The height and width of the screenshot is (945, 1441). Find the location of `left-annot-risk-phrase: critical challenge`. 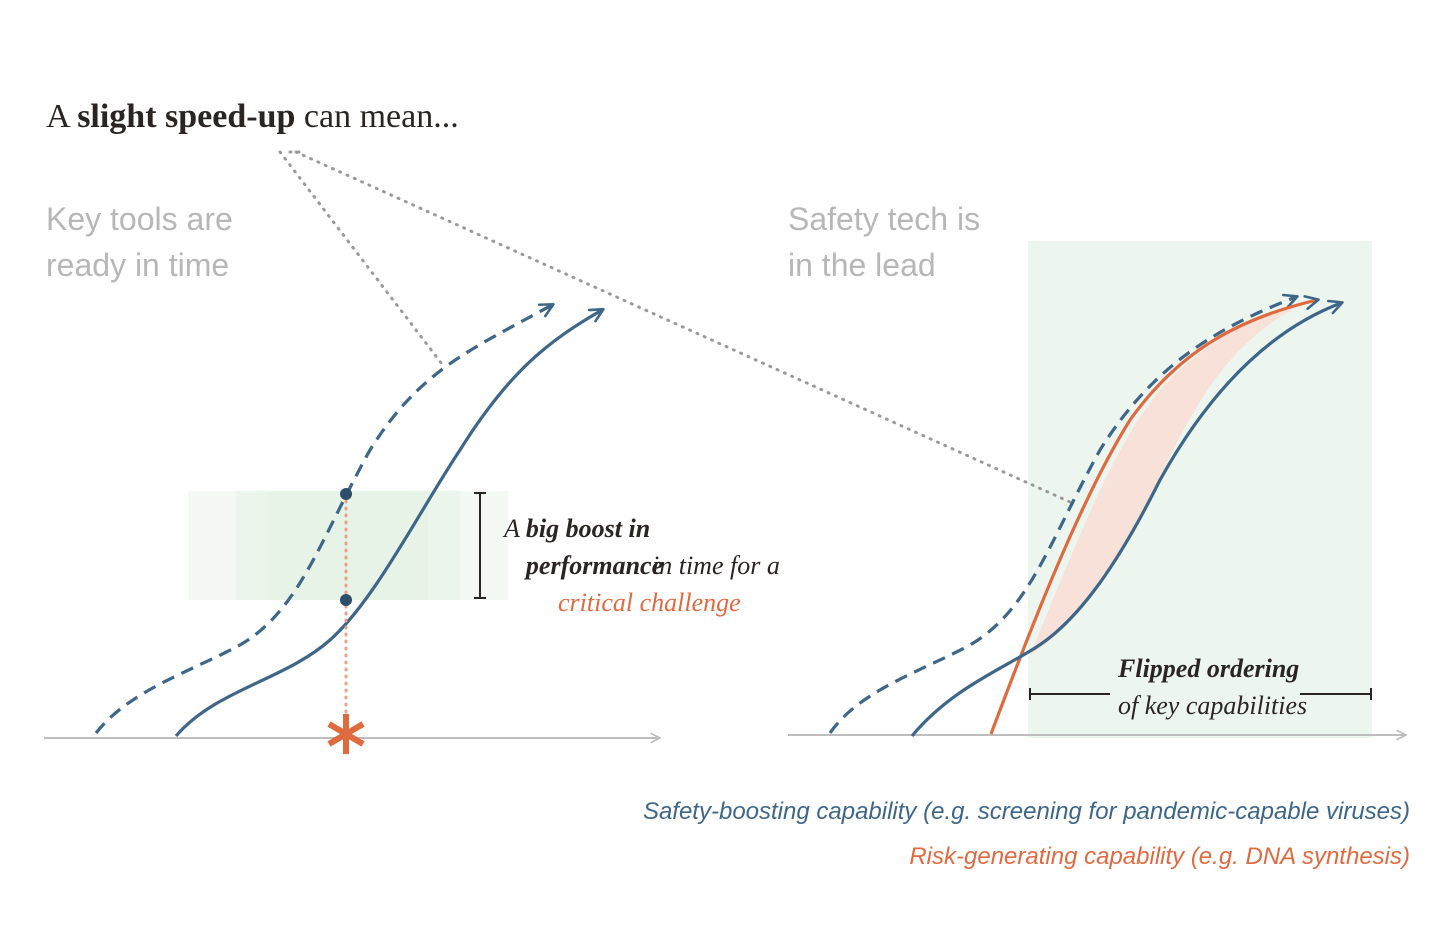

left-annot-risk-phrase: critical challenge is located at coordinates (649, 602).